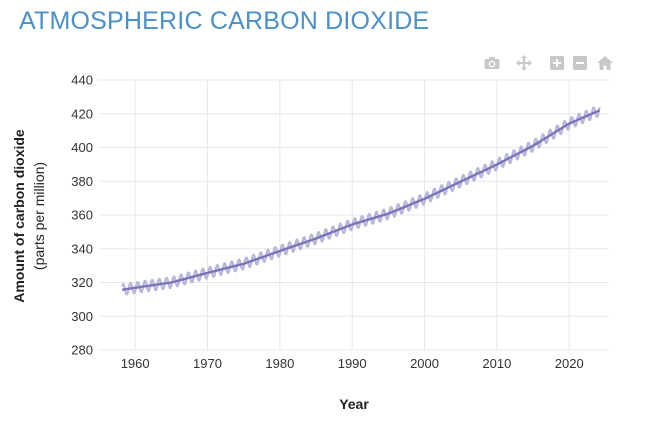 This screenshot has height=424, width=659. I want to click on x-tick-label: 1980, so click(279, 363).